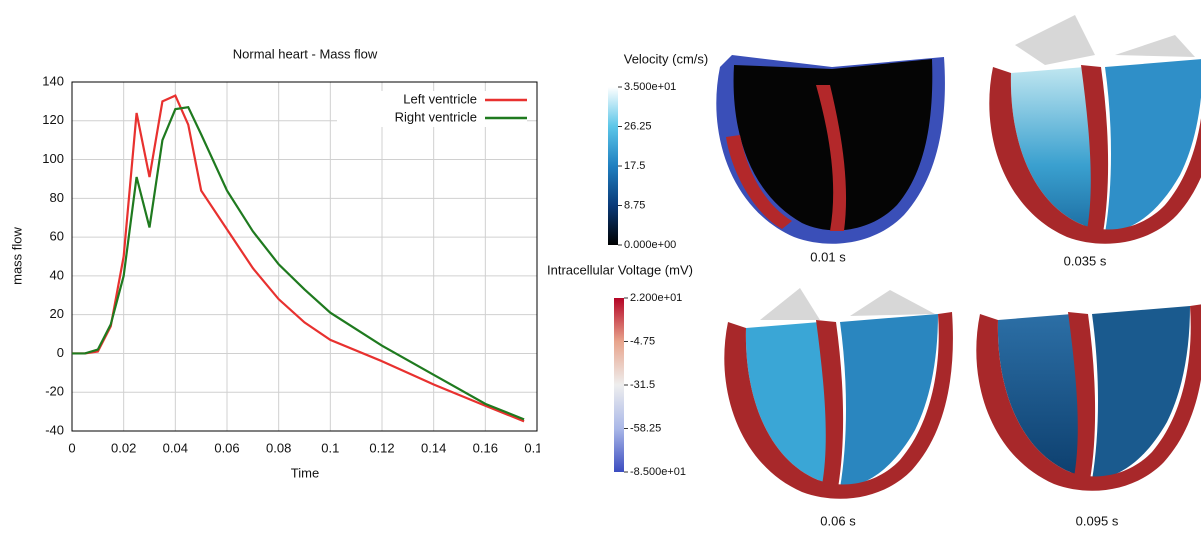 This screenshot has height=533, width=1201. I want to click on x-tick-label: 0.18, so click(536, 447).